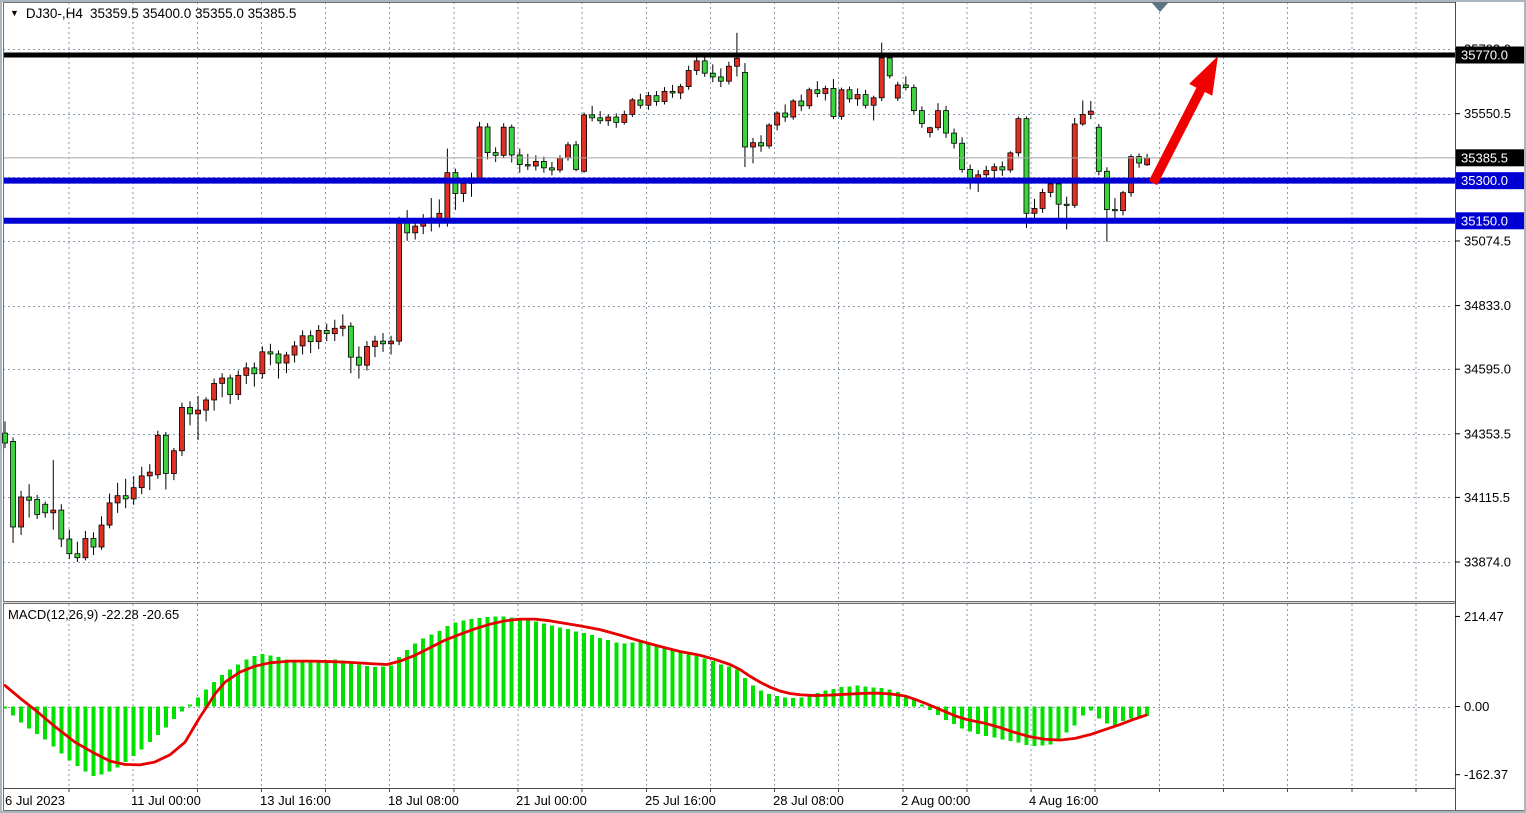 The height and width of the screenshot is (813, 1526). Describe the element at coordinates (1487, 113) in the screenshot. I see `price-tick-label: 35550.5` at that location.